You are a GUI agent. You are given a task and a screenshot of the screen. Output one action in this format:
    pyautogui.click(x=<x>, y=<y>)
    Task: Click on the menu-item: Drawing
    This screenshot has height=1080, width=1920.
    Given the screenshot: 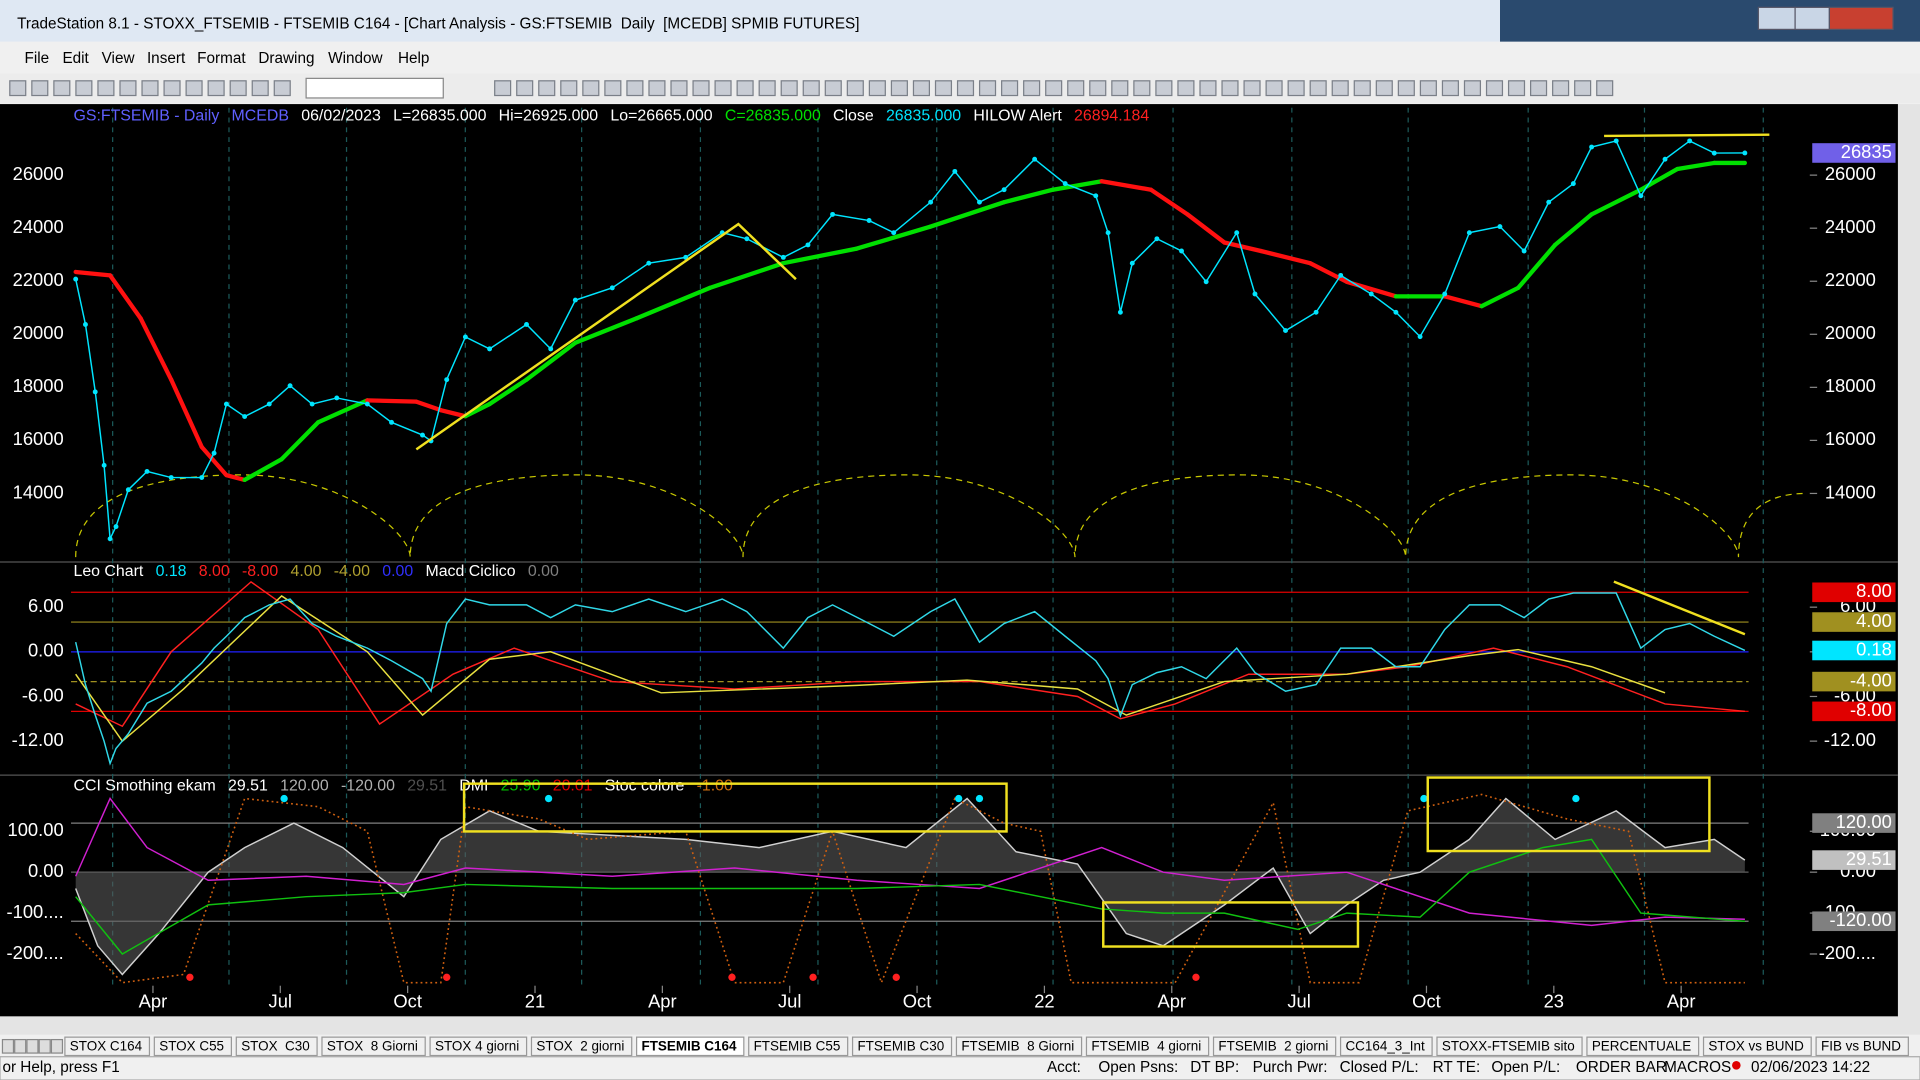 What is the action you would take?
    pyautogui.click(x=286, y=58)
    